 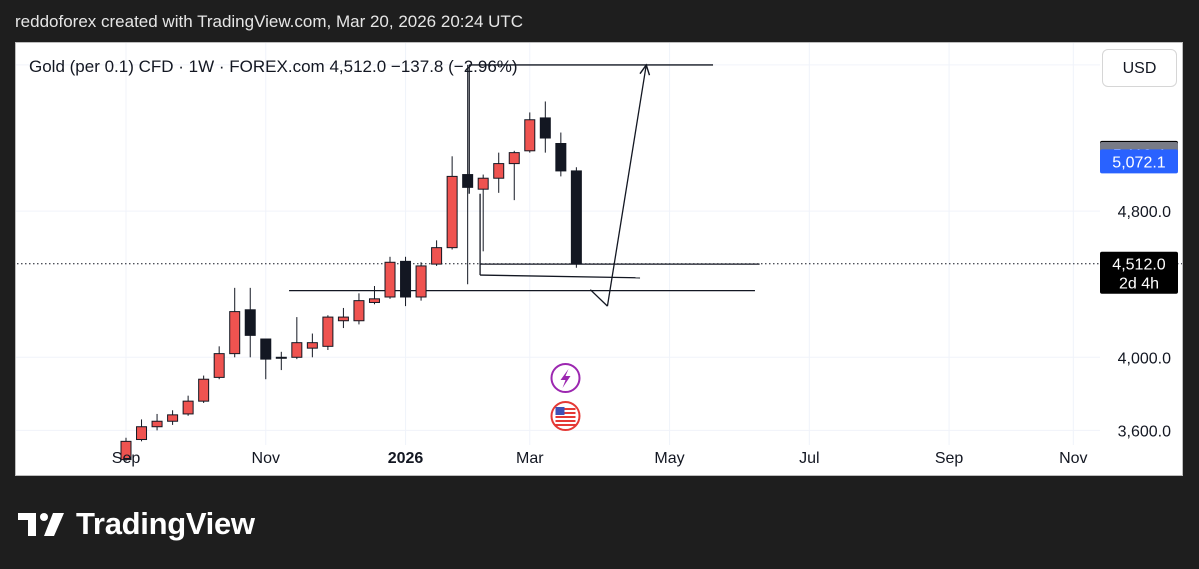 What do you see at coordinates (600, 458) in the screenshot?
I see `x-axis: Sep Nov 2026 Mar May Jul Sep Nov` at bounding box center [600, 458].